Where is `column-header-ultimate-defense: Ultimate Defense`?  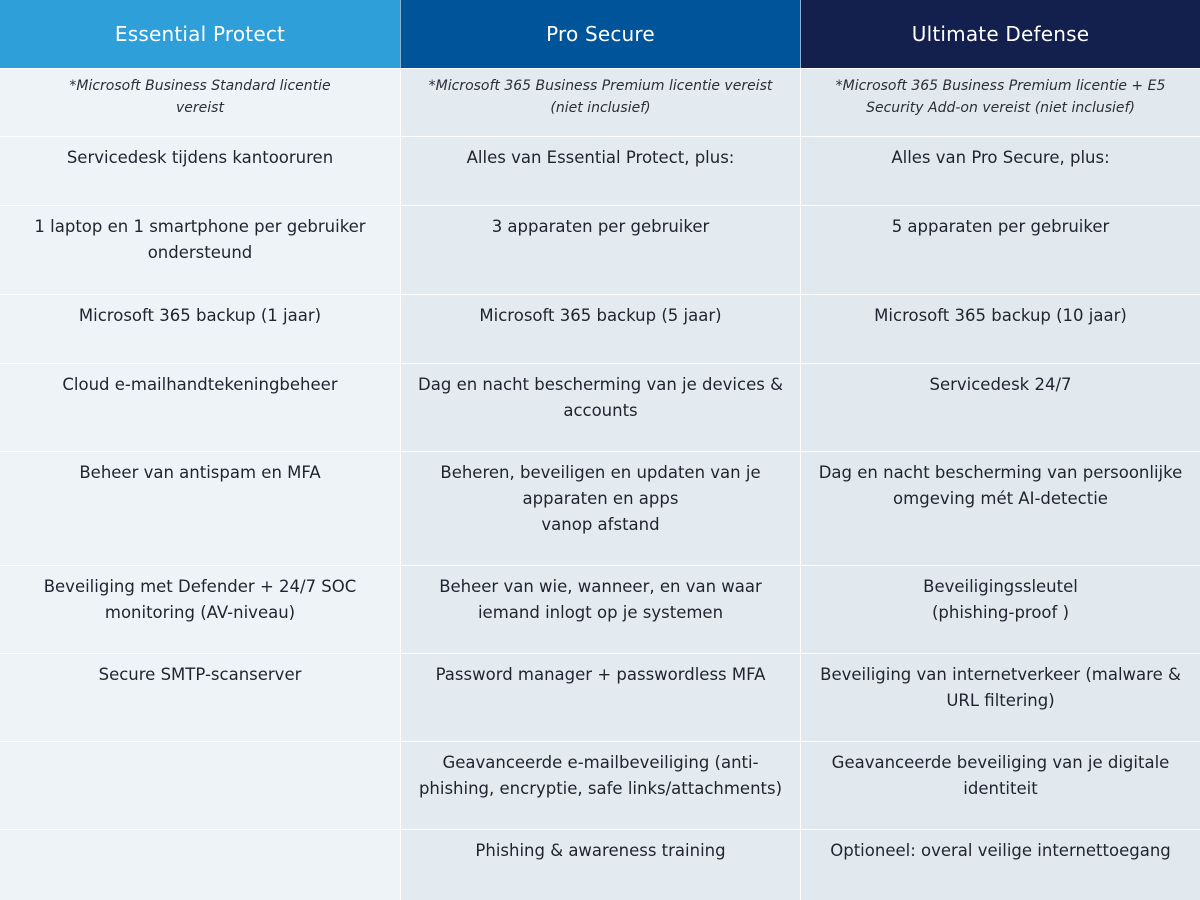
column-header-ultimate-defense: Ultimate Defense is located at coordinates (1000, 34).